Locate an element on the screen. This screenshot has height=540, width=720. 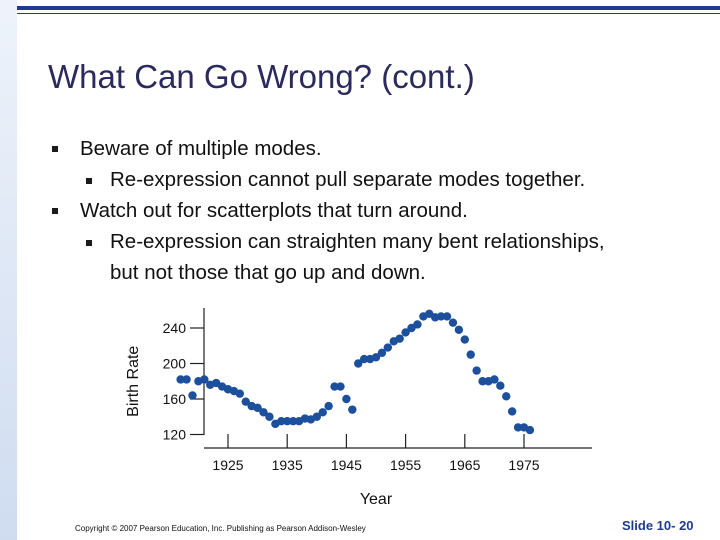
bullet-text: Beware of multiple modes. is located at coordinates (201, 148).